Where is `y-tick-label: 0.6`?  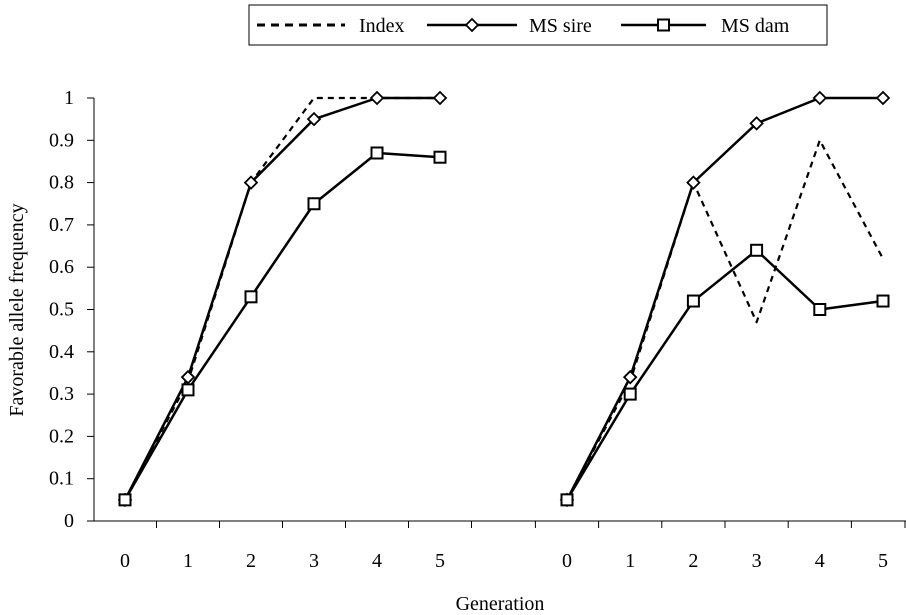
y-tick-label: 0.6 is located at coordinates (61, 267).